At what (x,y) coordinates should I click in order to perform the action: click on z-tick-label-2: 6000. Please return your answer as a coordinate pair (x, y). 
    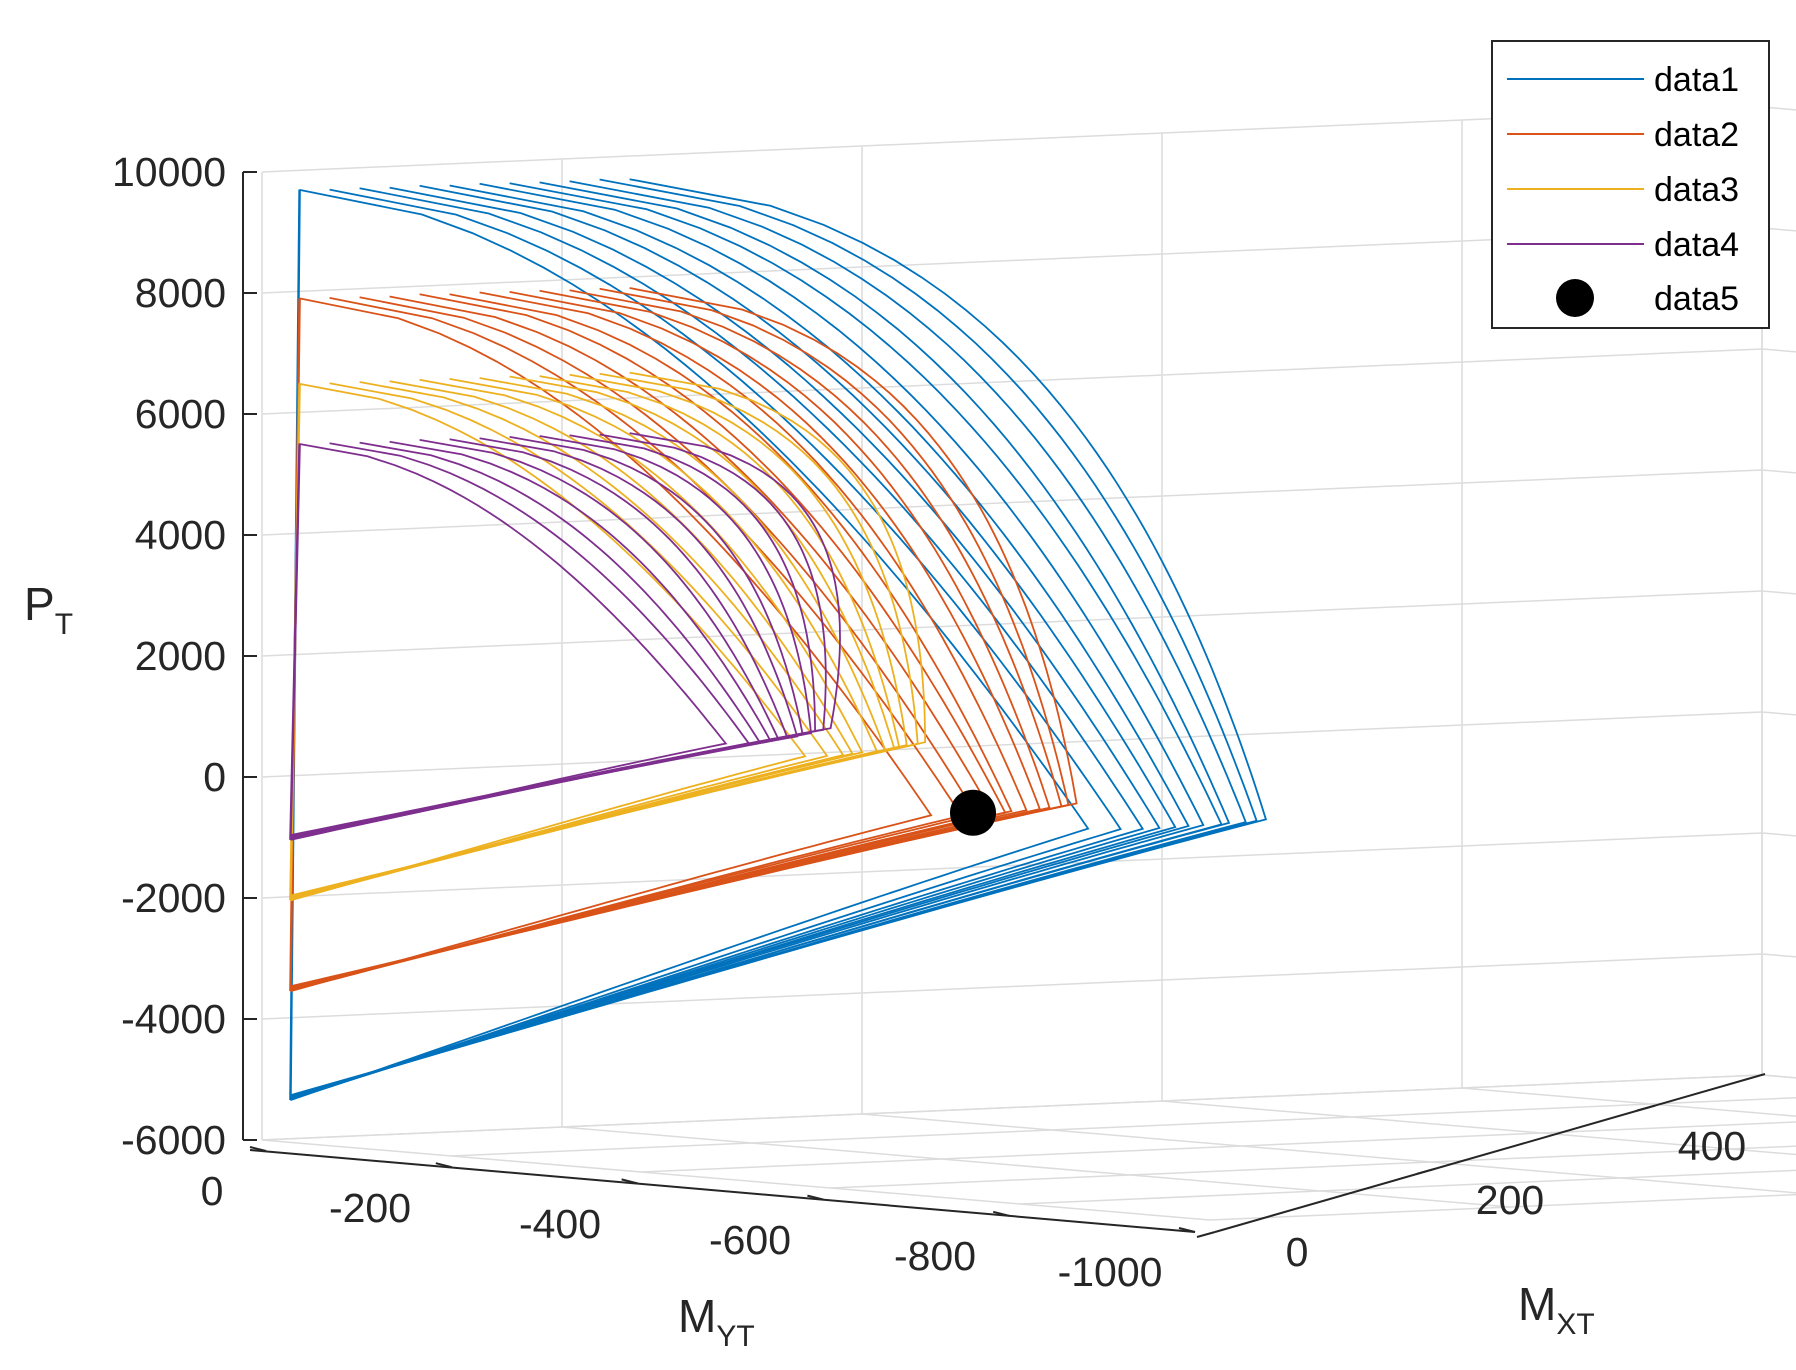
    Looking at the image, I should click on (180, 414).